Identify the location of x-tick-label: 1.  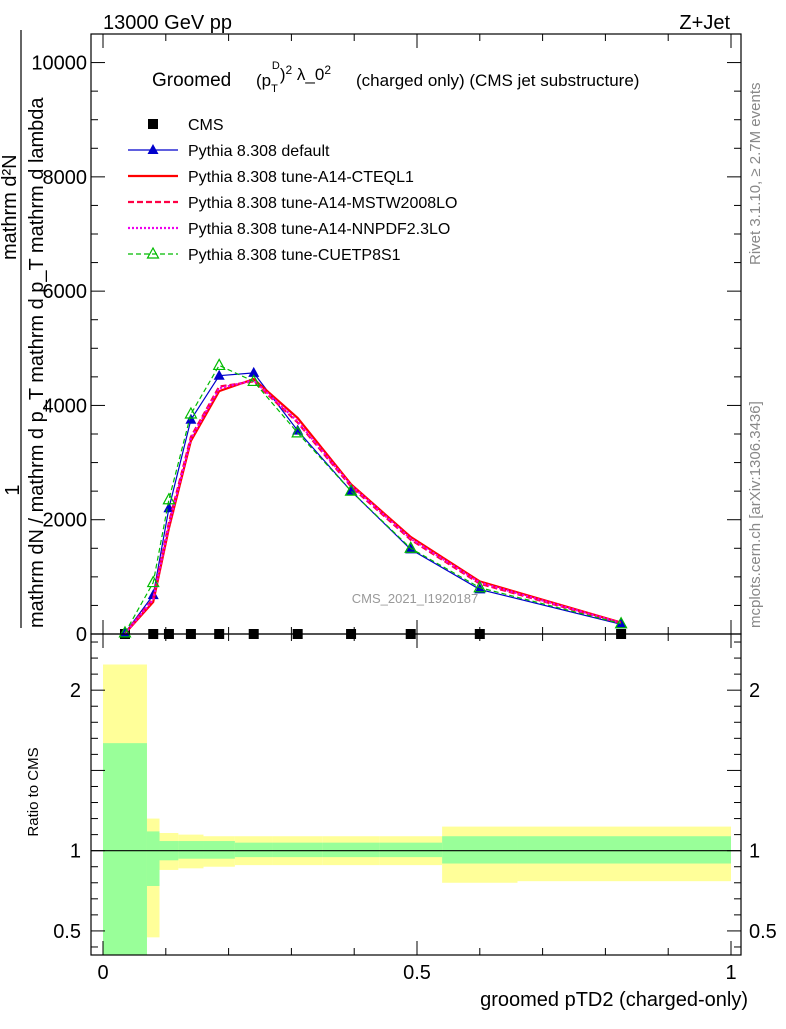
(730, 973).